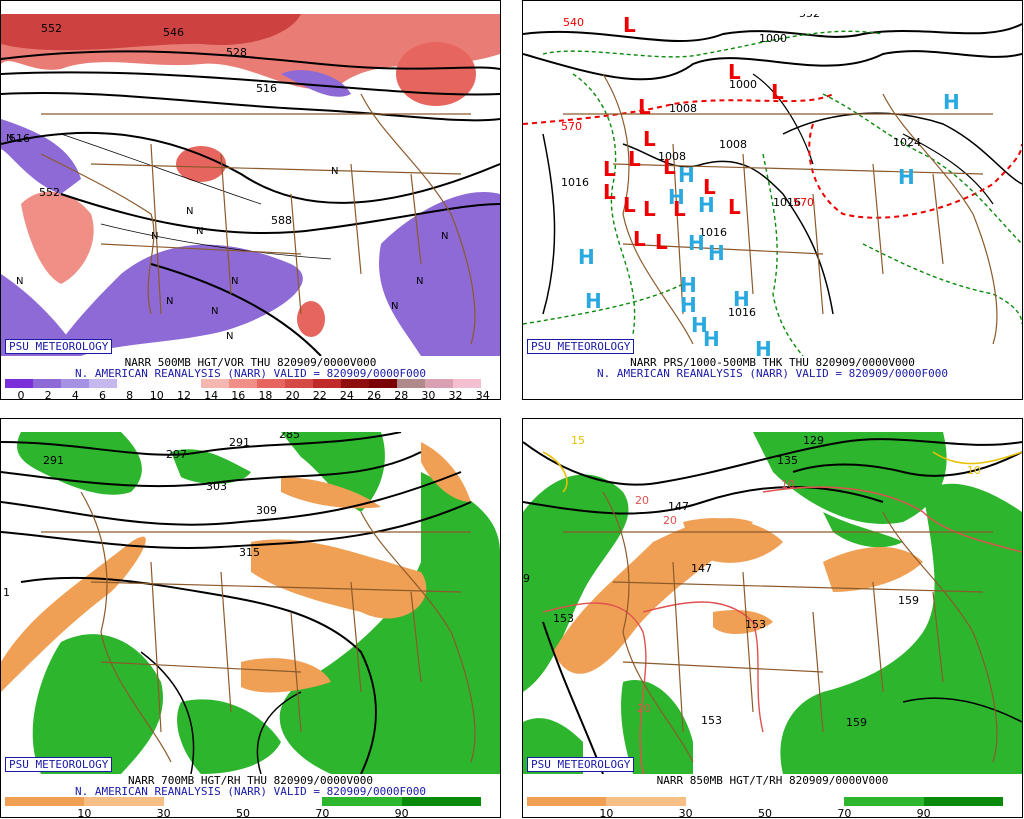 The width and height of the screenshot is (1024, 819). What do you see at coordinates (573, 22) in the screenshot?
I see `thickness-label: 540` at bounding box center [573, 22].